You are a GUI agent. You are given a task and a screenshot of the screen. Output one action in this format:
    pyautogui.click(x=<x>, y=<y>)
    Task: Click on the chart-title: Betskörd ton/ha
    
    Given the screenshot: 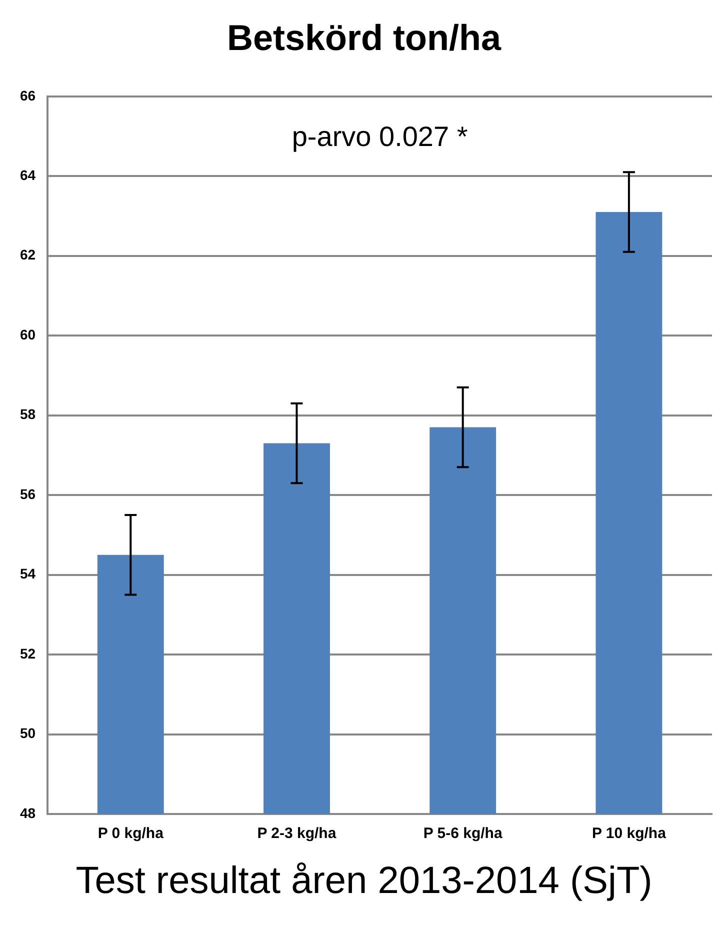 What is the action you would take?
    pyautogui.click(x=364, y=38)
    